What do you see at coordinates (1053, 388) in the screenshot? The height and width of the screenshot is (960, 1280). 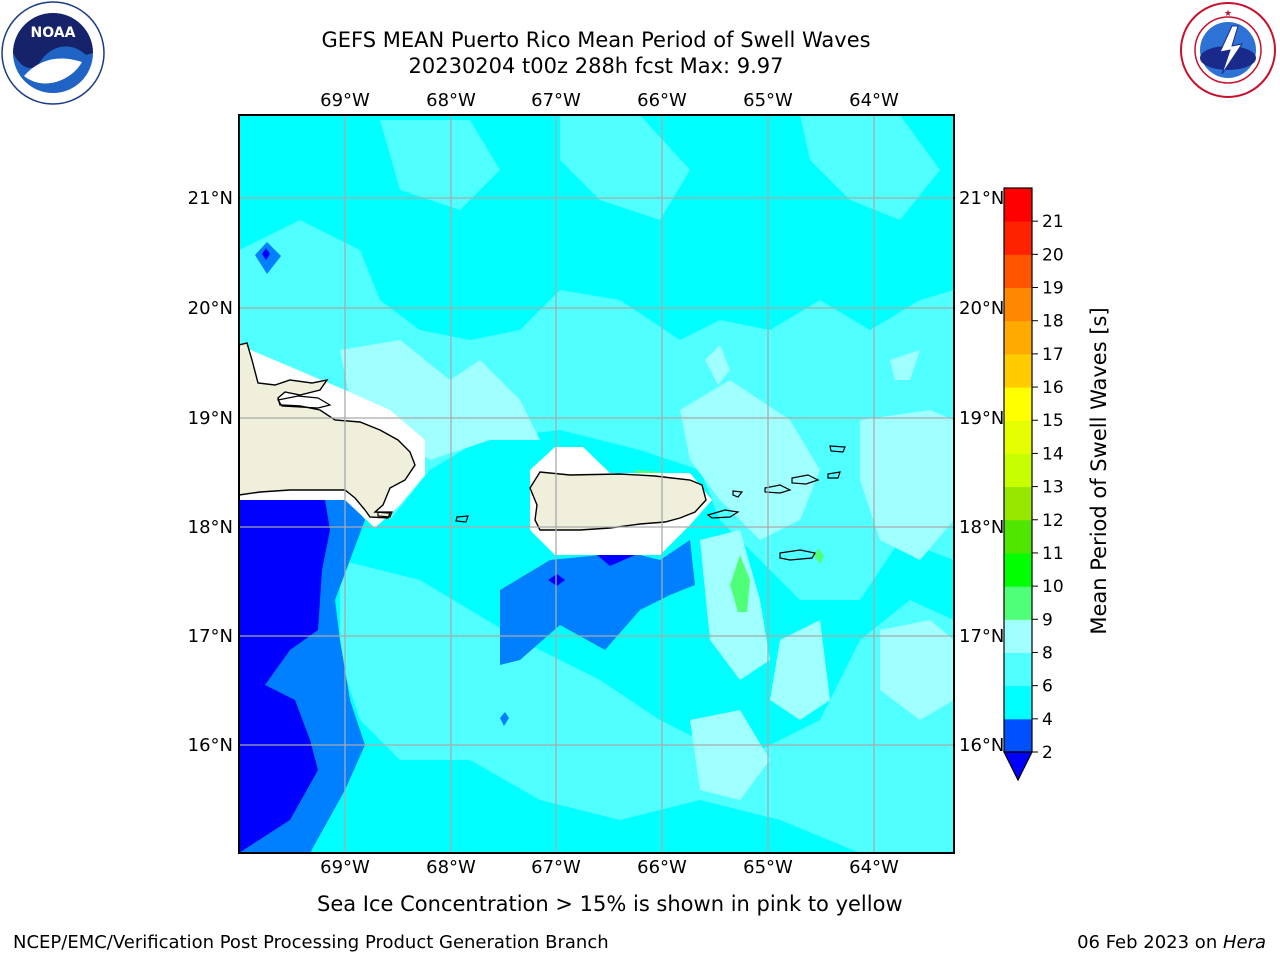 I see `colorbar-tick-label: 16` at bounding box center [1053, 388].